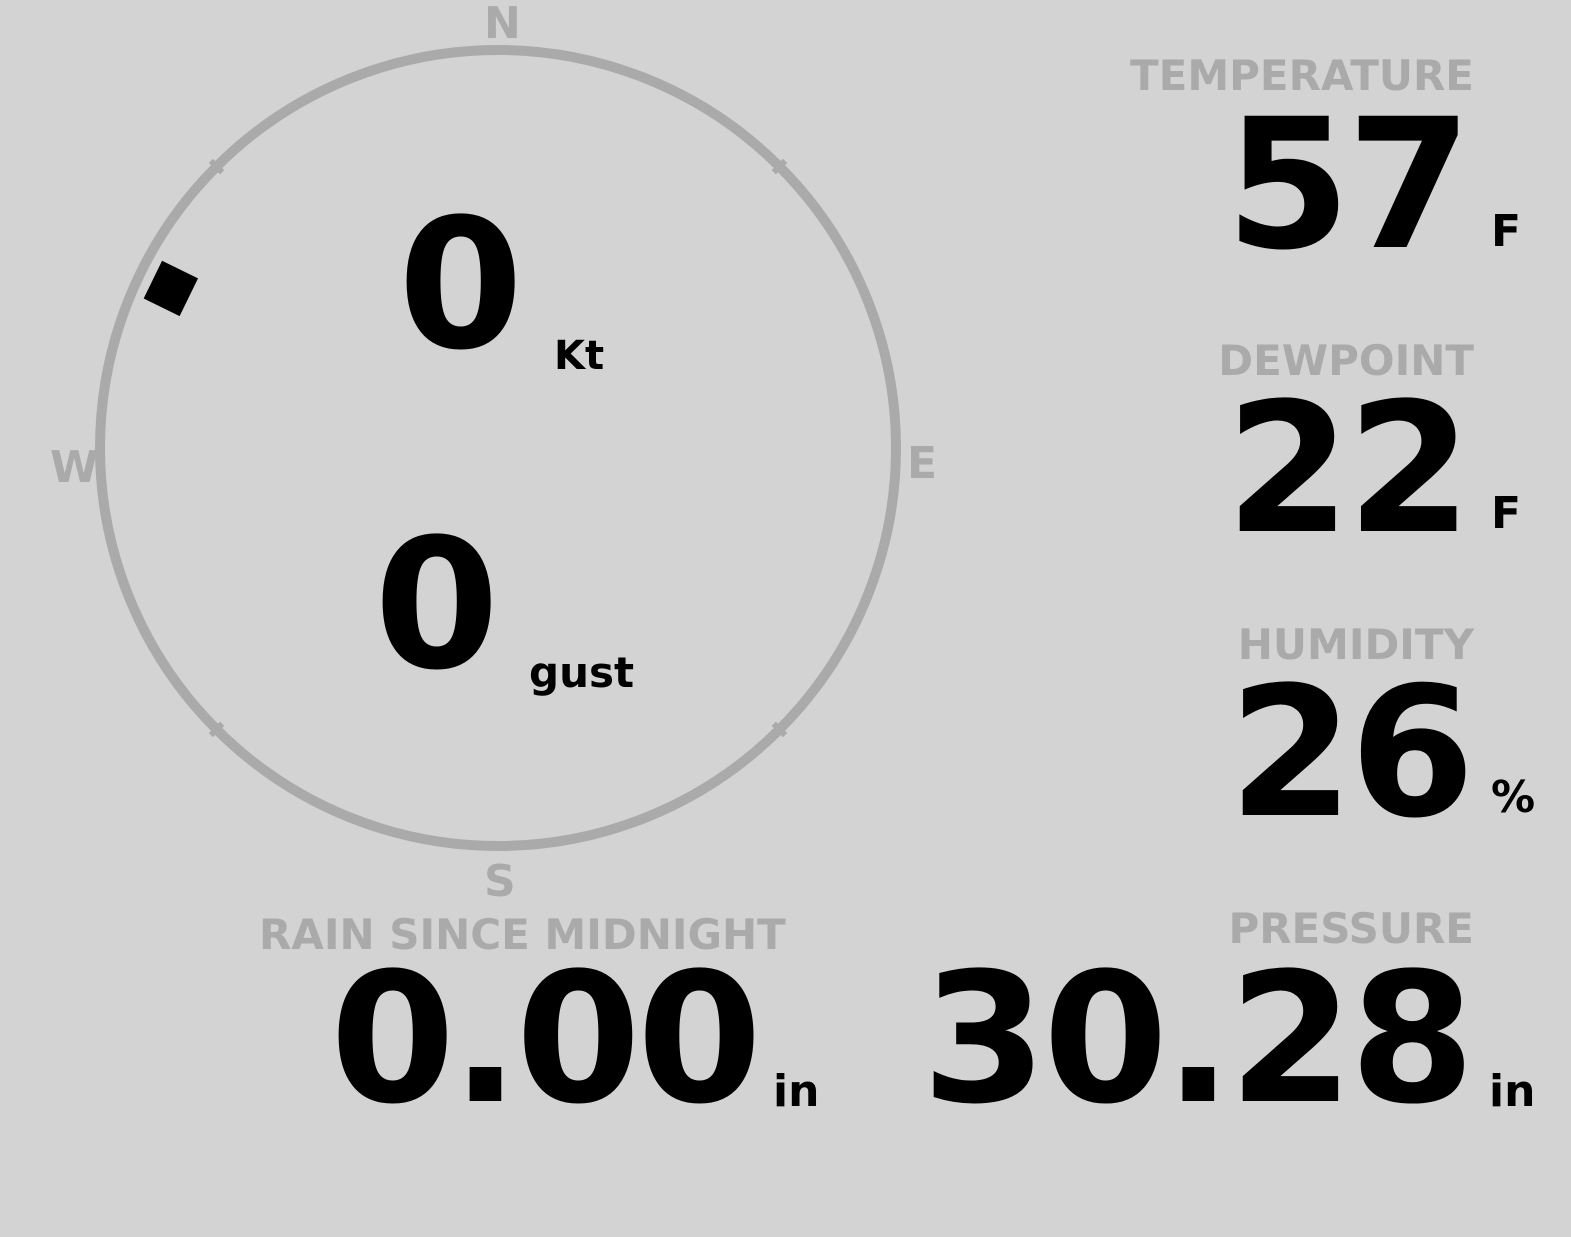  What do you see at coordinates (502, 24) in the screenshot?
I see `compass-north-label: N` at bounding box center [502, 24].